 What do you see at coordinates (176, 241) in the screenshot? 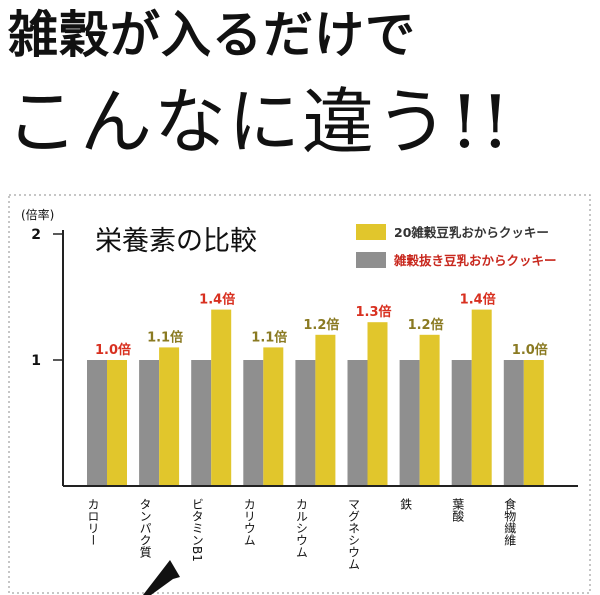
I see `chart-title: 栄養素の比較` at bounding box center [176, 241].